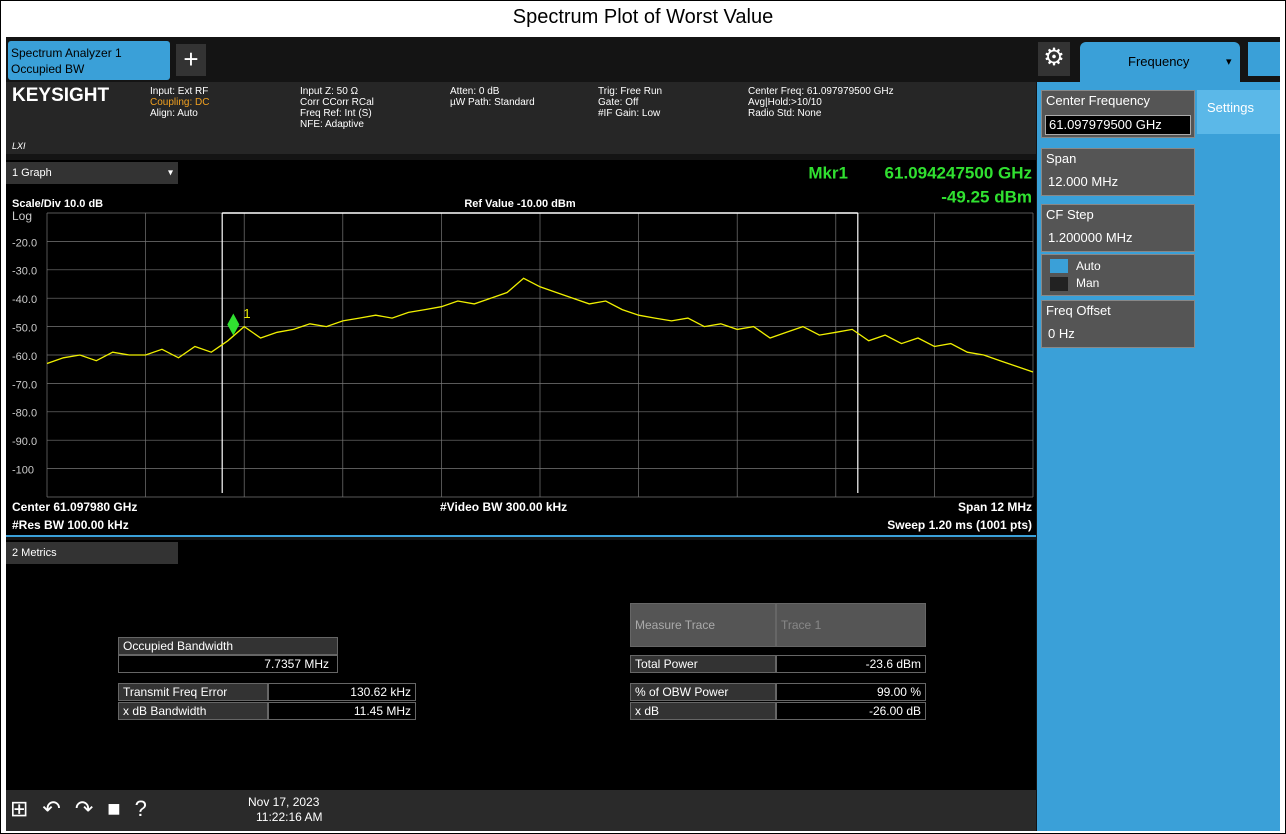 The height and width of the screenshot is (834, 1286). What do you see at coordinates (1118, 125) in the screenshot?
I see `setting-value: 61.097979500 GHz` at bounding box center [1118, 125].